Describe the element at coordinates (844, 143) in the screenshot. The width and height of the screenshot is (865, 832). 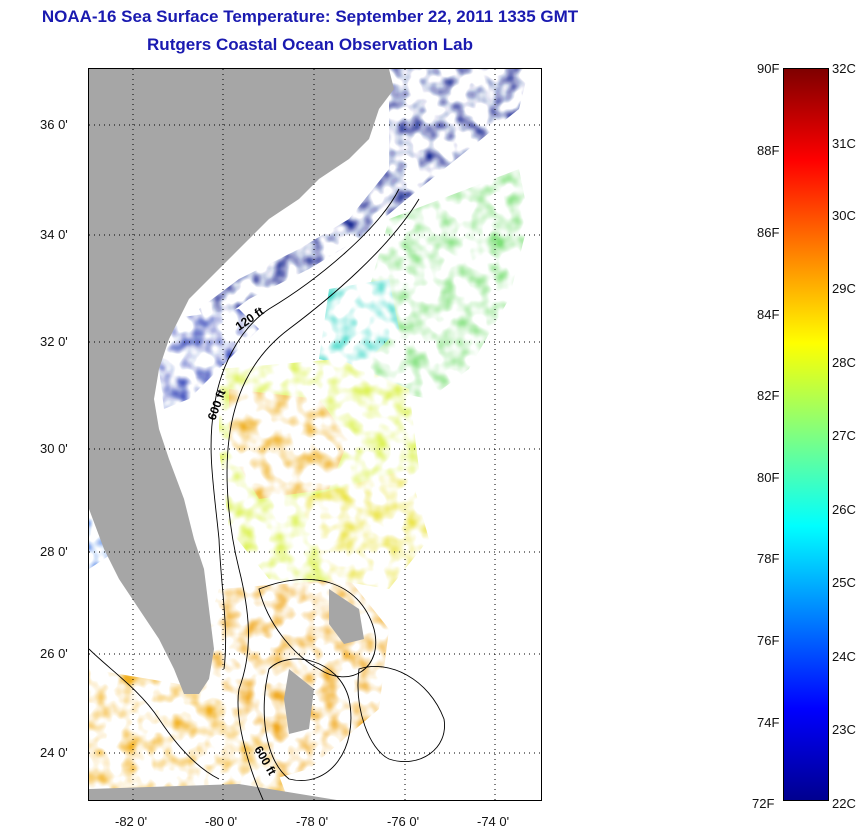
I see `colorbar-label-31c: 31C` at that location.